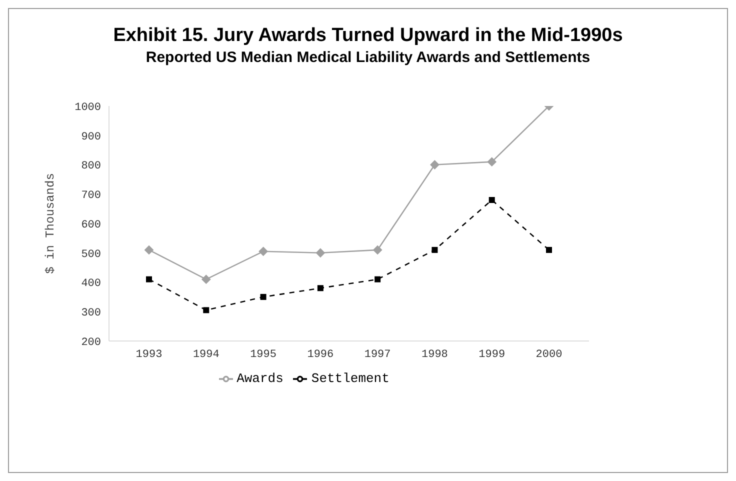  What do you see at coordinates (91, 284) in the screenshot?
I see `y-tick-label: 400` at bounding box center [91, 284].